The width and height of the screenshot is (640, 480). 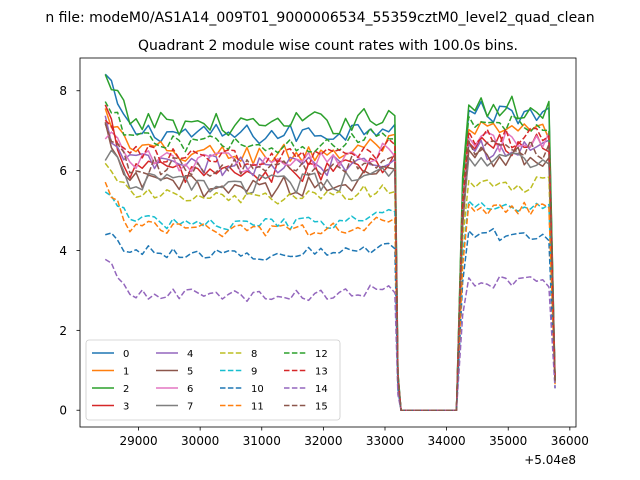 What do you see at coordinates (570, 441) in the screenshot?
I see `x-tick-label: 36000` at bounding box center [570, 441].